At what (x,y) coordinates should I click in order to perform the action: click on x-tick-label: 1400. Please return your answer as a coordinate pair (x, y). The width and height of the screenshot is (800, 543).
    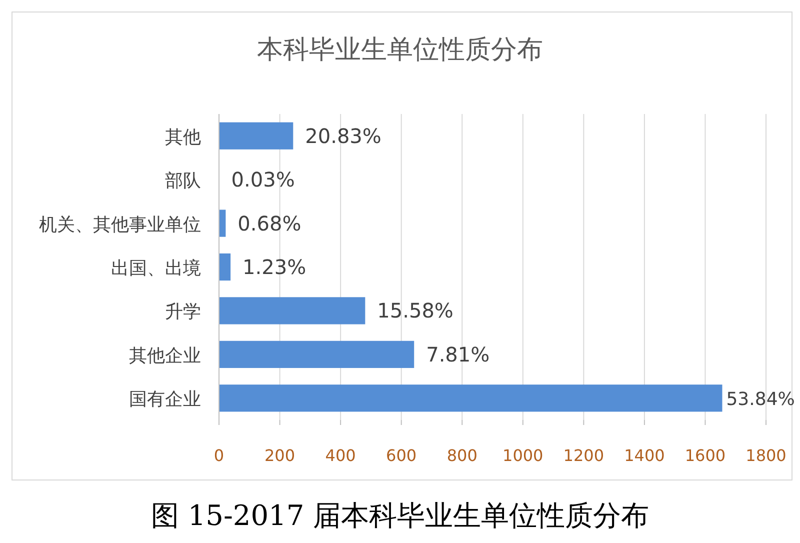
    Looking at the image, I should click on (644, 455).